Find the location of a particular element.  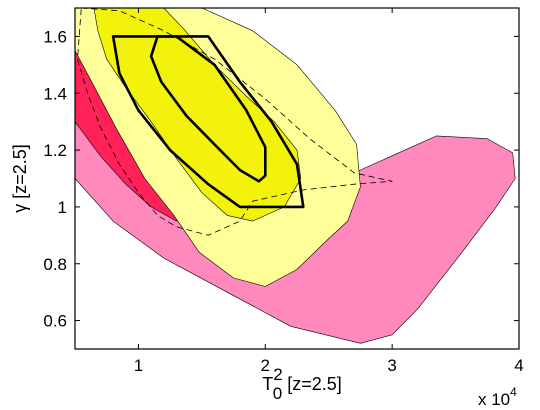

x-axis-multiplier-base: x 10 is located at coordinates (494, 399).